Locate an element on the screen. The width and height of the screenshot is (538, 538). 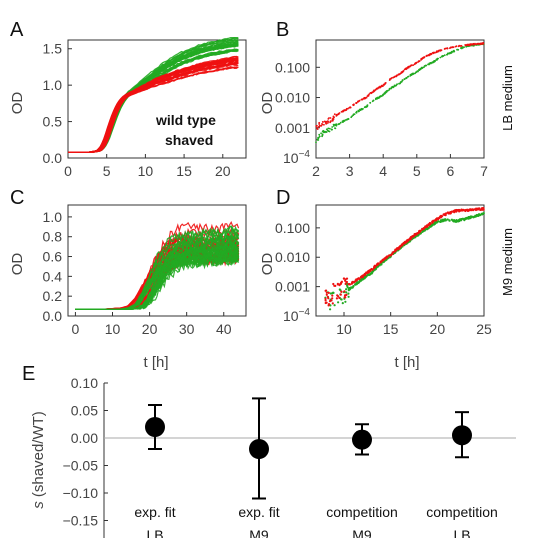
panel-e-category-sublabel: M9 is located at coordinates (259, 532).